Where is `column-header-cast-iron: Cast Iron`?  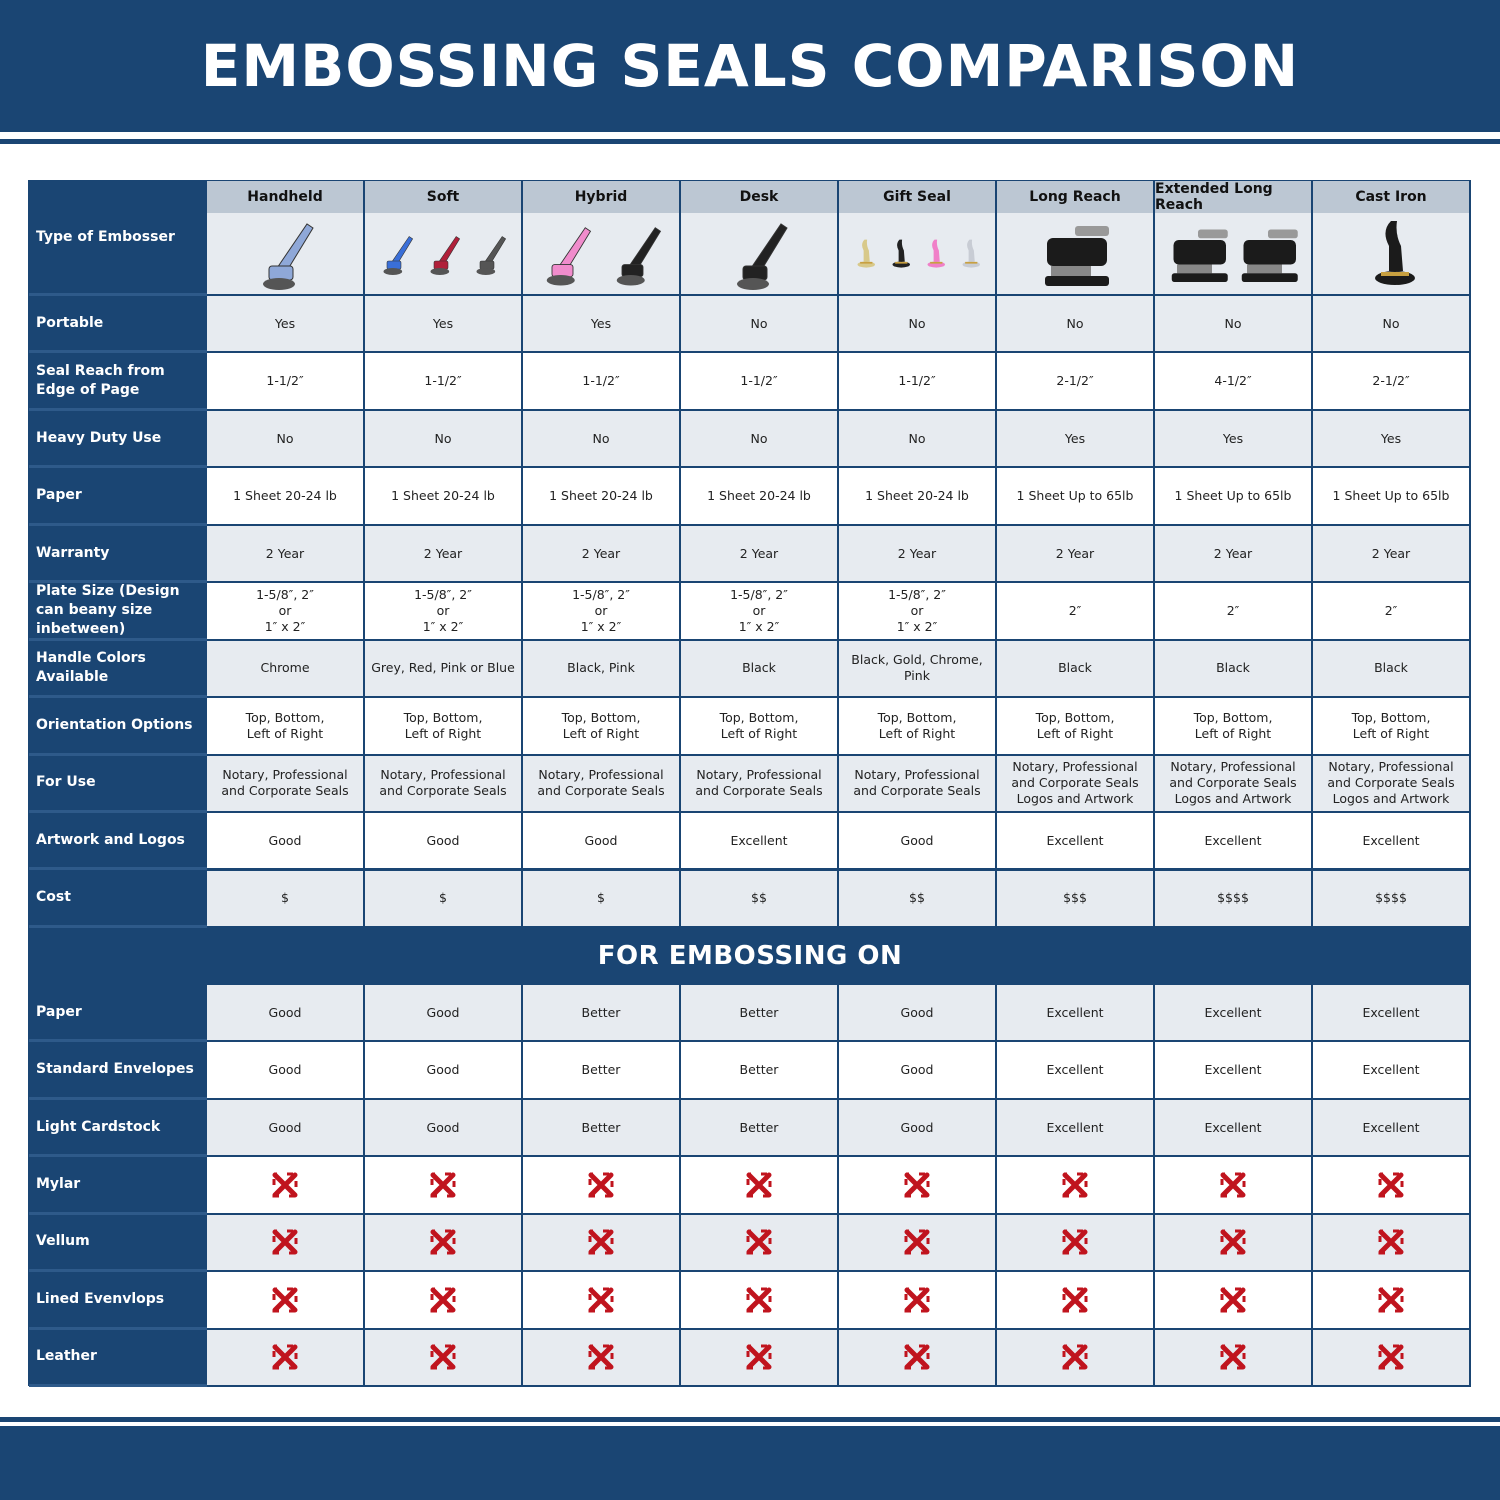 column-header-cast-iron: Cast Iron is located at coordinates (1391, 197).